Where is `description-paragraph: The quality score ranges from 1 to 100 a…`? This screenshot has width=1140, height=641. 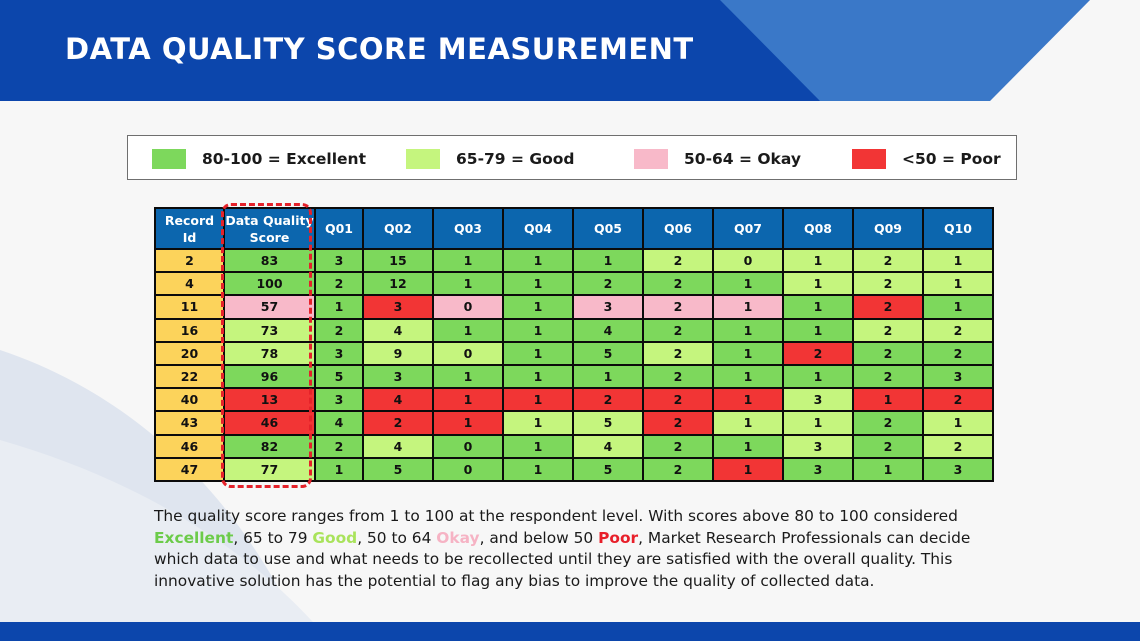 description-paragraph: The quality score ranges from 1 to 100 a… is located at coordinates (574, 549).